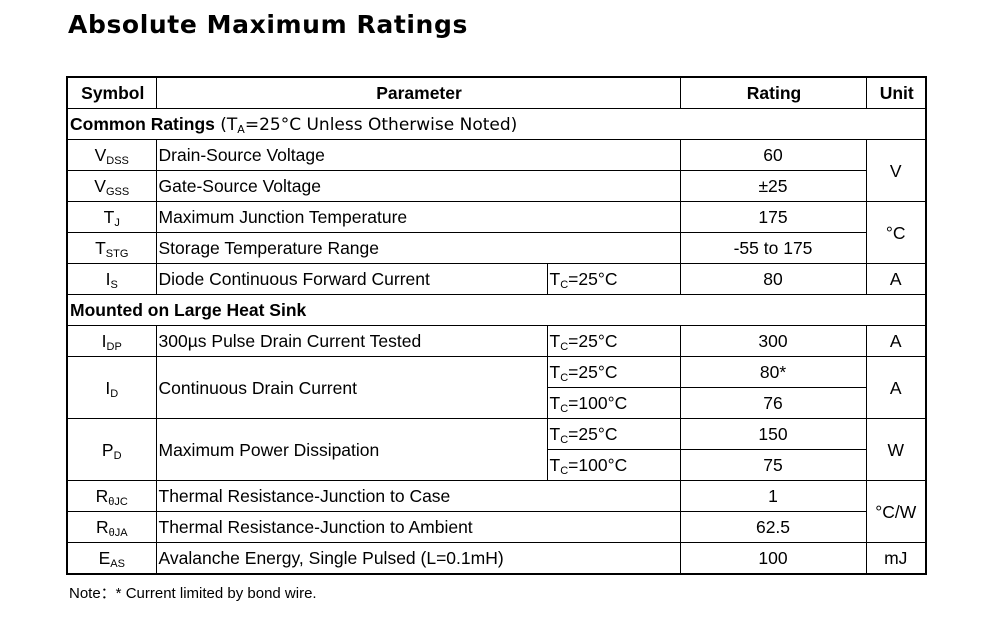 The image size is (990, 643). Describe the element at coordinates (111, 527) in the screenshot. I see `symbol-cell: RθJA` at that location.